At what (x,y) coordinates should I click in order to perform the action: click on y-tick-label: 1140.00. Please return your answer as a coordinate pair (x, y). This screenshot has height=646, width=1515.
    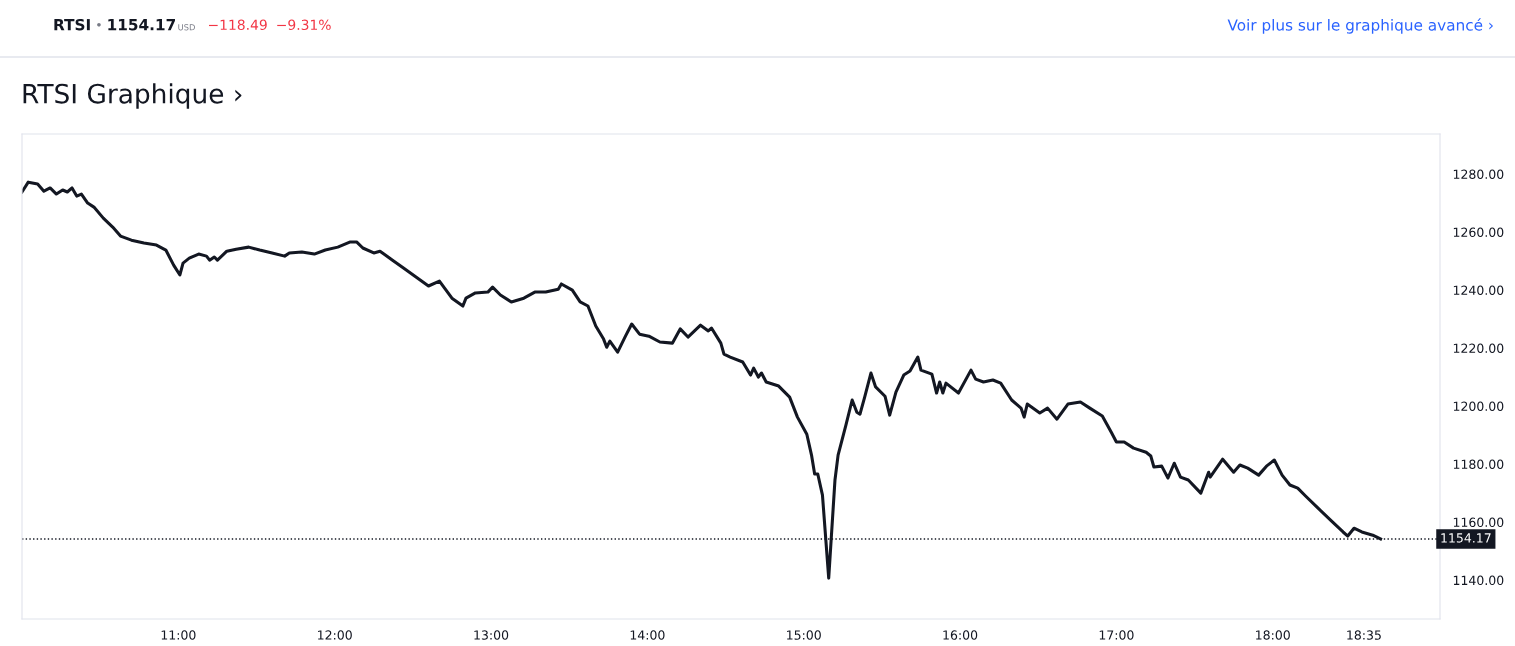
    Looking at the image, I should click on (1478, 580).